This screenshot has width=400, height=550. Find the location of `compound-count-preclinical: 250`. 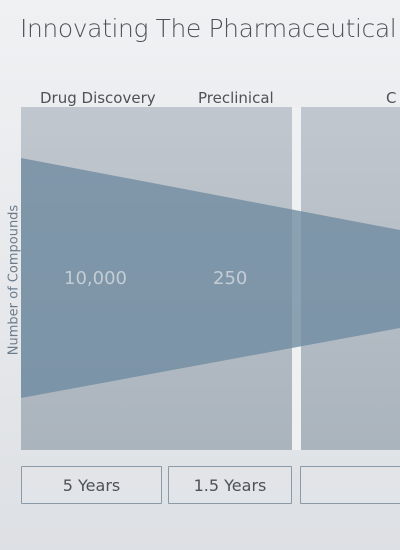

compound-count-preclinical: 250 is located at coordinates (230, 278).